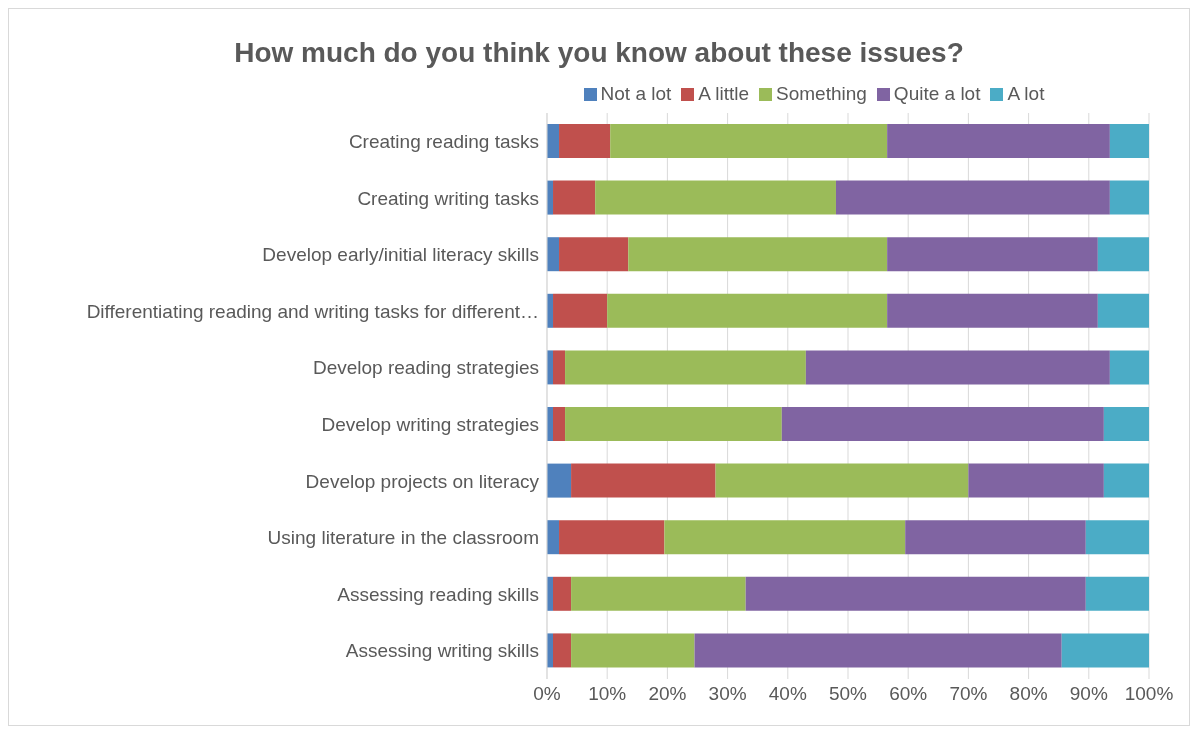 The width and height of the screenshot is (1204, 742). Describe the element at coordinates (724, 93) in the screenshot. I see `legend-label: A little` at that location.